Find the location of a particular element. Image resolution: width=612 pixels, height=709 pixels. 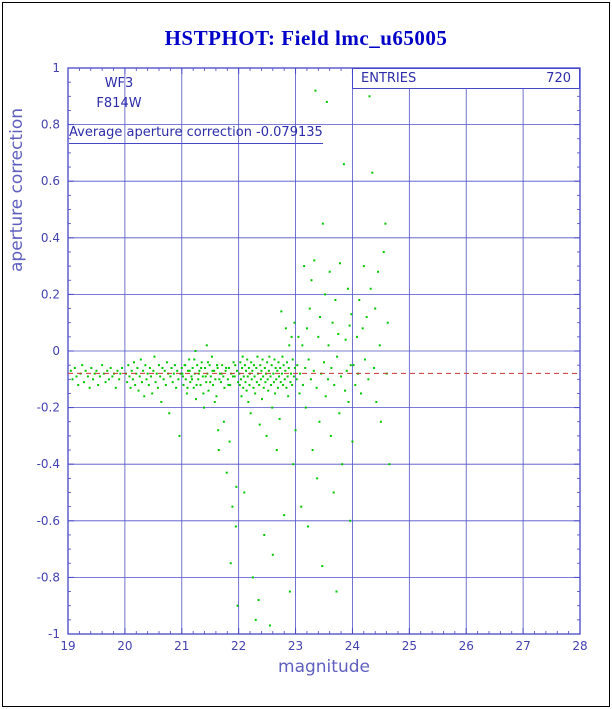

camera-label: WF3 is located at coordinates (119, 83).